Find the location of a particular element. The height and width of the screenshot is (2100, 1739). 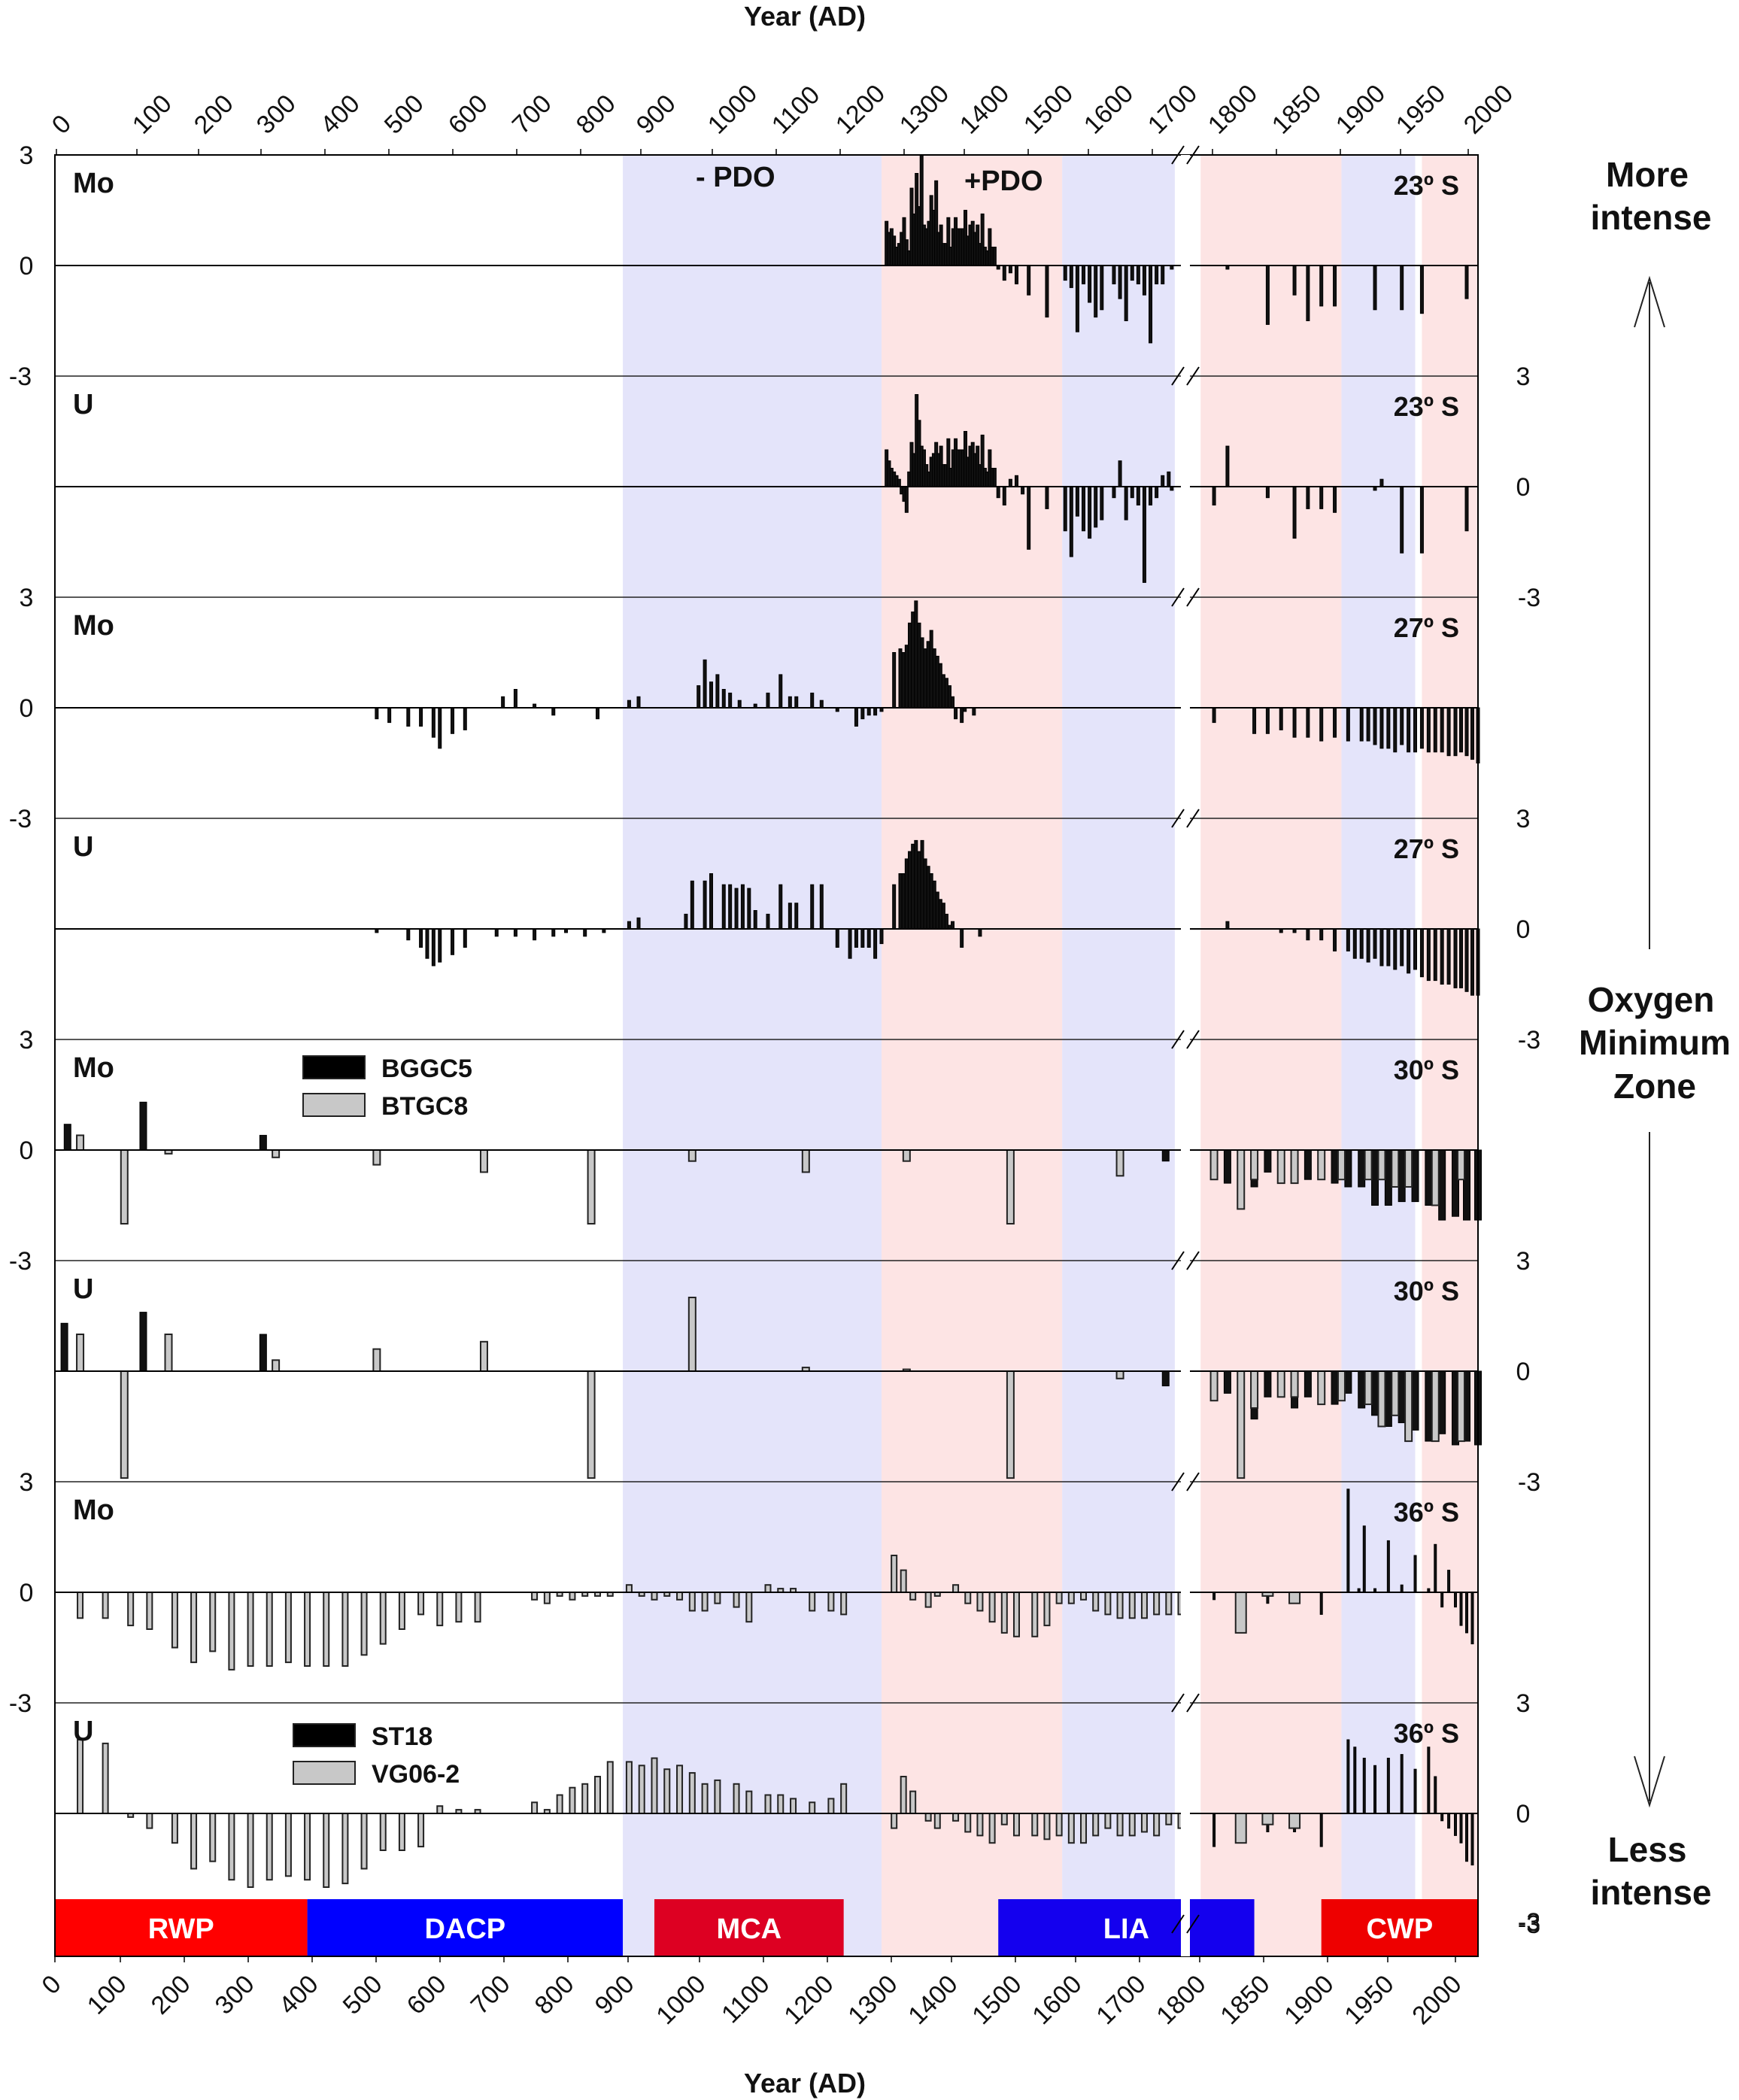

top-tick-500: 500 is located at coordinates (404, 115).